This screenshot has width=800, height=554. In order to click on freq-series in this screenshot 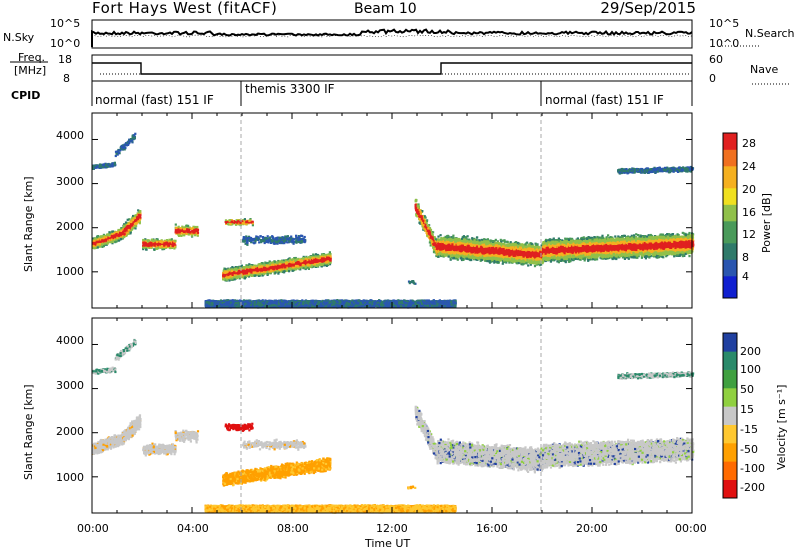, I will do `click(392, 68)`.